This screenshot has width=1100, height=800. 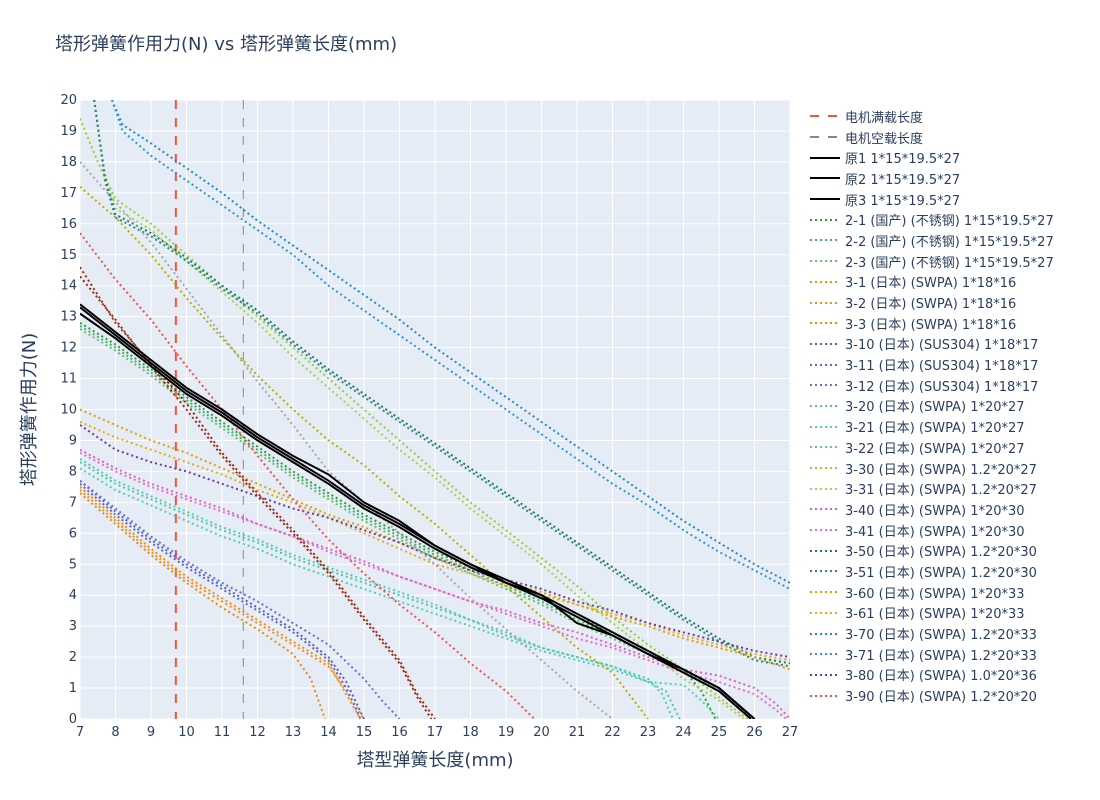 What do you see at coordinates (931, 261) in the screenshot?
I see `legend-item: 2-3 (国产) (不锈钢) 1*15*19.5*27` at bounding box center [931, 261].